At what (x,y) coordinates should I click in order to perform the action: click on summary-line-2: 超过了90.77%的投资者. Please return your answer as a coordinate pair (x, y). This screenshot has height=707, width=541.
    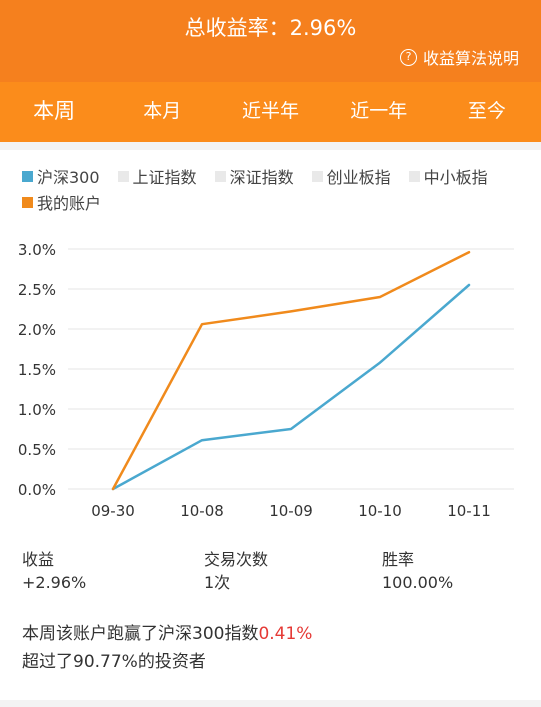
    Looking at the image, I should click on (114, 662).